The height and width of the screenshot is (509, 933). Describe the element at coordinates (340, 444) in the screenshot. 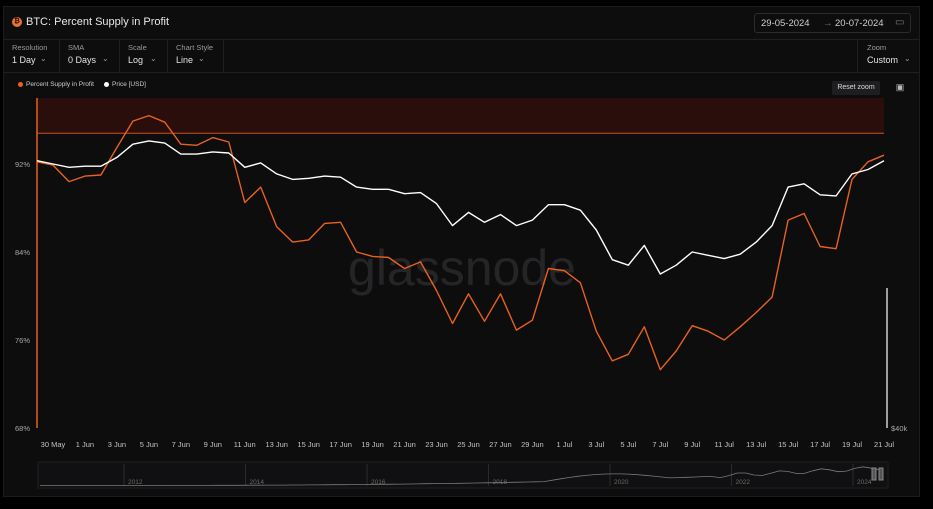

I see `x-tick-label: 17 Jun` at that location.